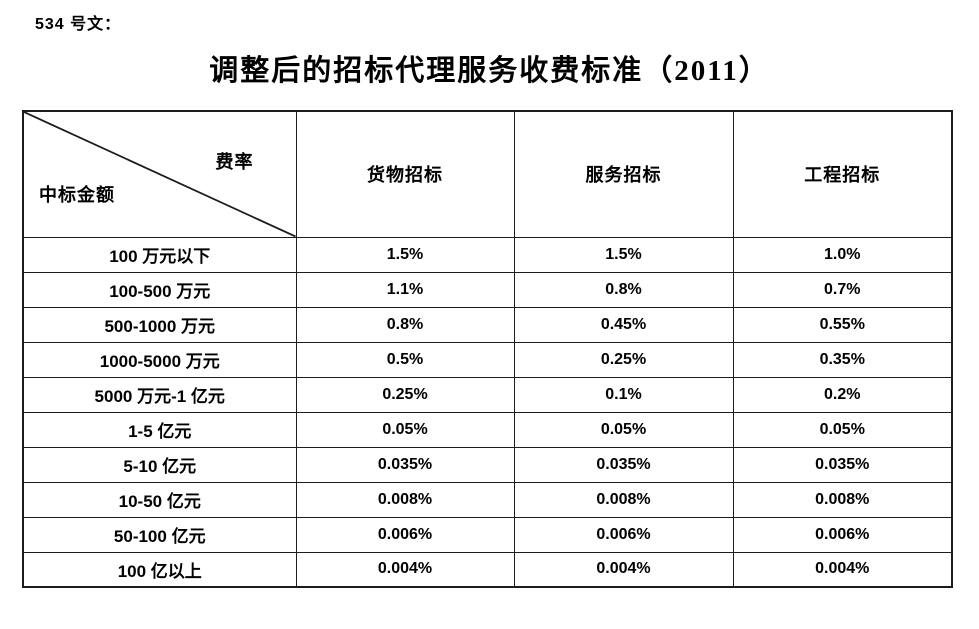 The height and width of the screenshot is (629, 979). I want to click on rate-cell-engineering: 0.05%, so click(842, 429).